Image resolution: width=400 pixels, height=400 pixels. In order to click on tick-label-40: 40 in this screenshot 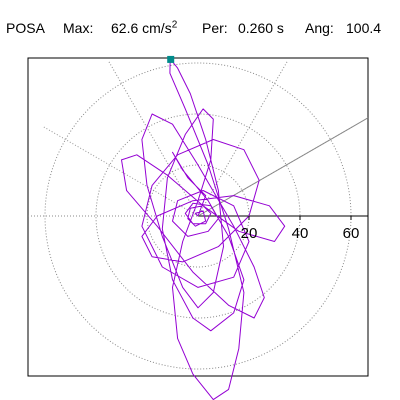, I will do `click(300, 233)`.